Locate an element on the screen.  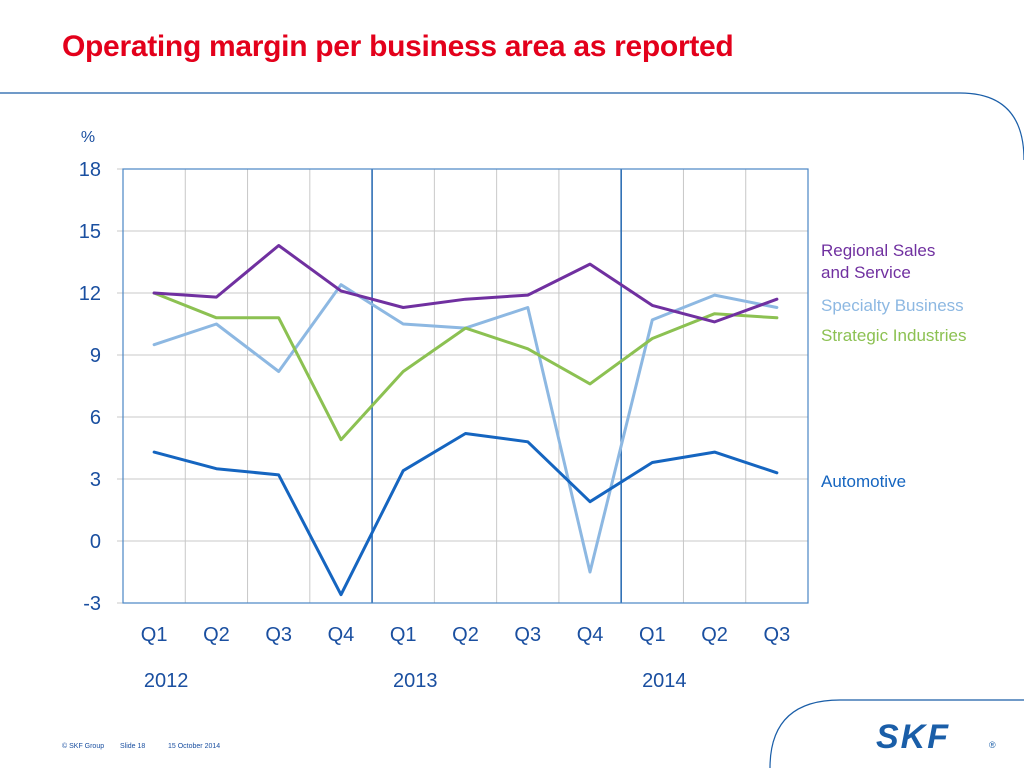
footer-slide-number: Slide 18 is located at coordinates (133, 746).